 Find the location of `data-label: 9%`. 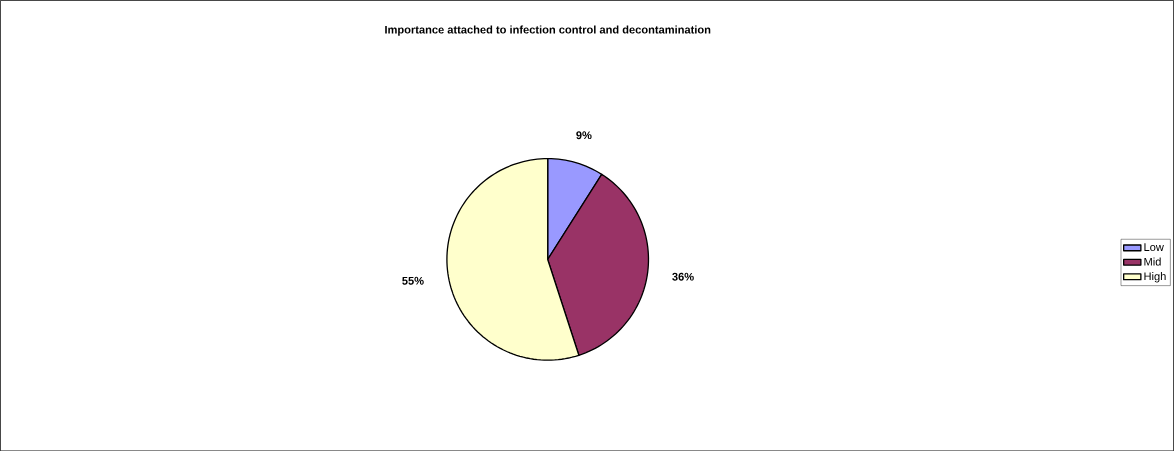

data-label: 9% is located at coordinates (584, 135).